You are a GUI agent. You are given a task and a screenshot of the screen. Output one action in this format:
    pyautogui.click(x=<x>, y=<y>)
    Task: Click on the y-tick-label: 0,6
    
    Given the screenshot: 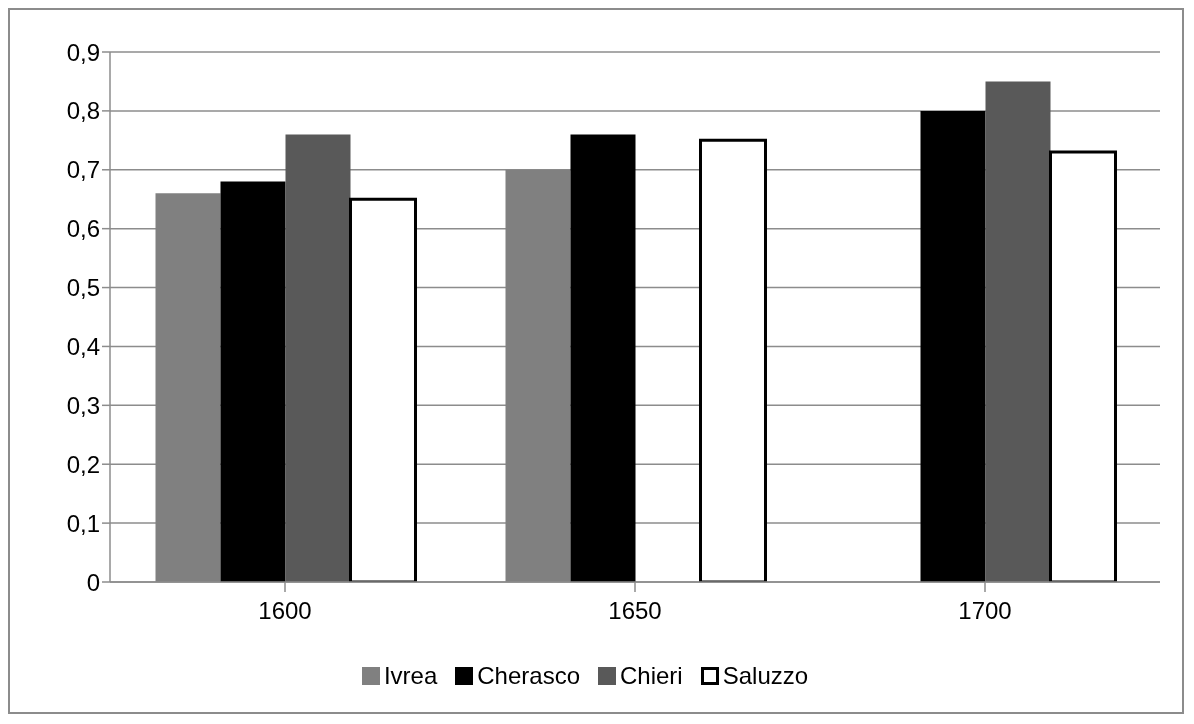 What is the action you would take?
    pyautogui.click(x=83, y=229)
    